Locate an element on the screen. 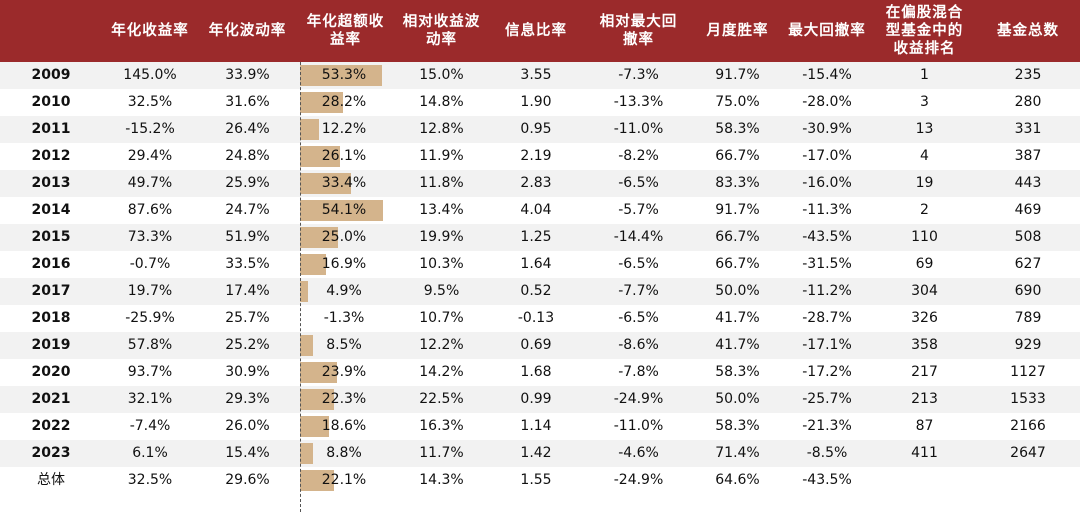 This screenshot has width=1080, height=516. cell-ir: 0.52 is located at coordinates (536, 291).